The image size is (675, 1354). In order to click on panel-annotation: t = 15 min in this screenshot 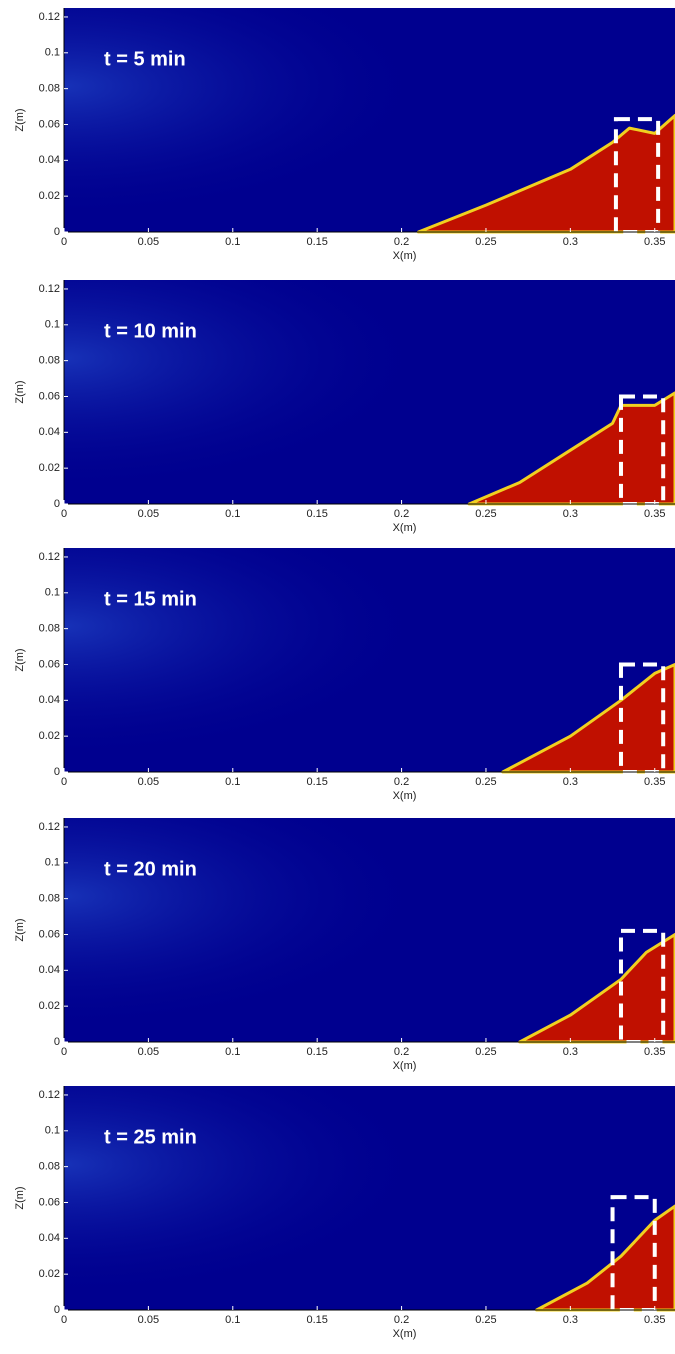, I will do `click(150, 599)`.